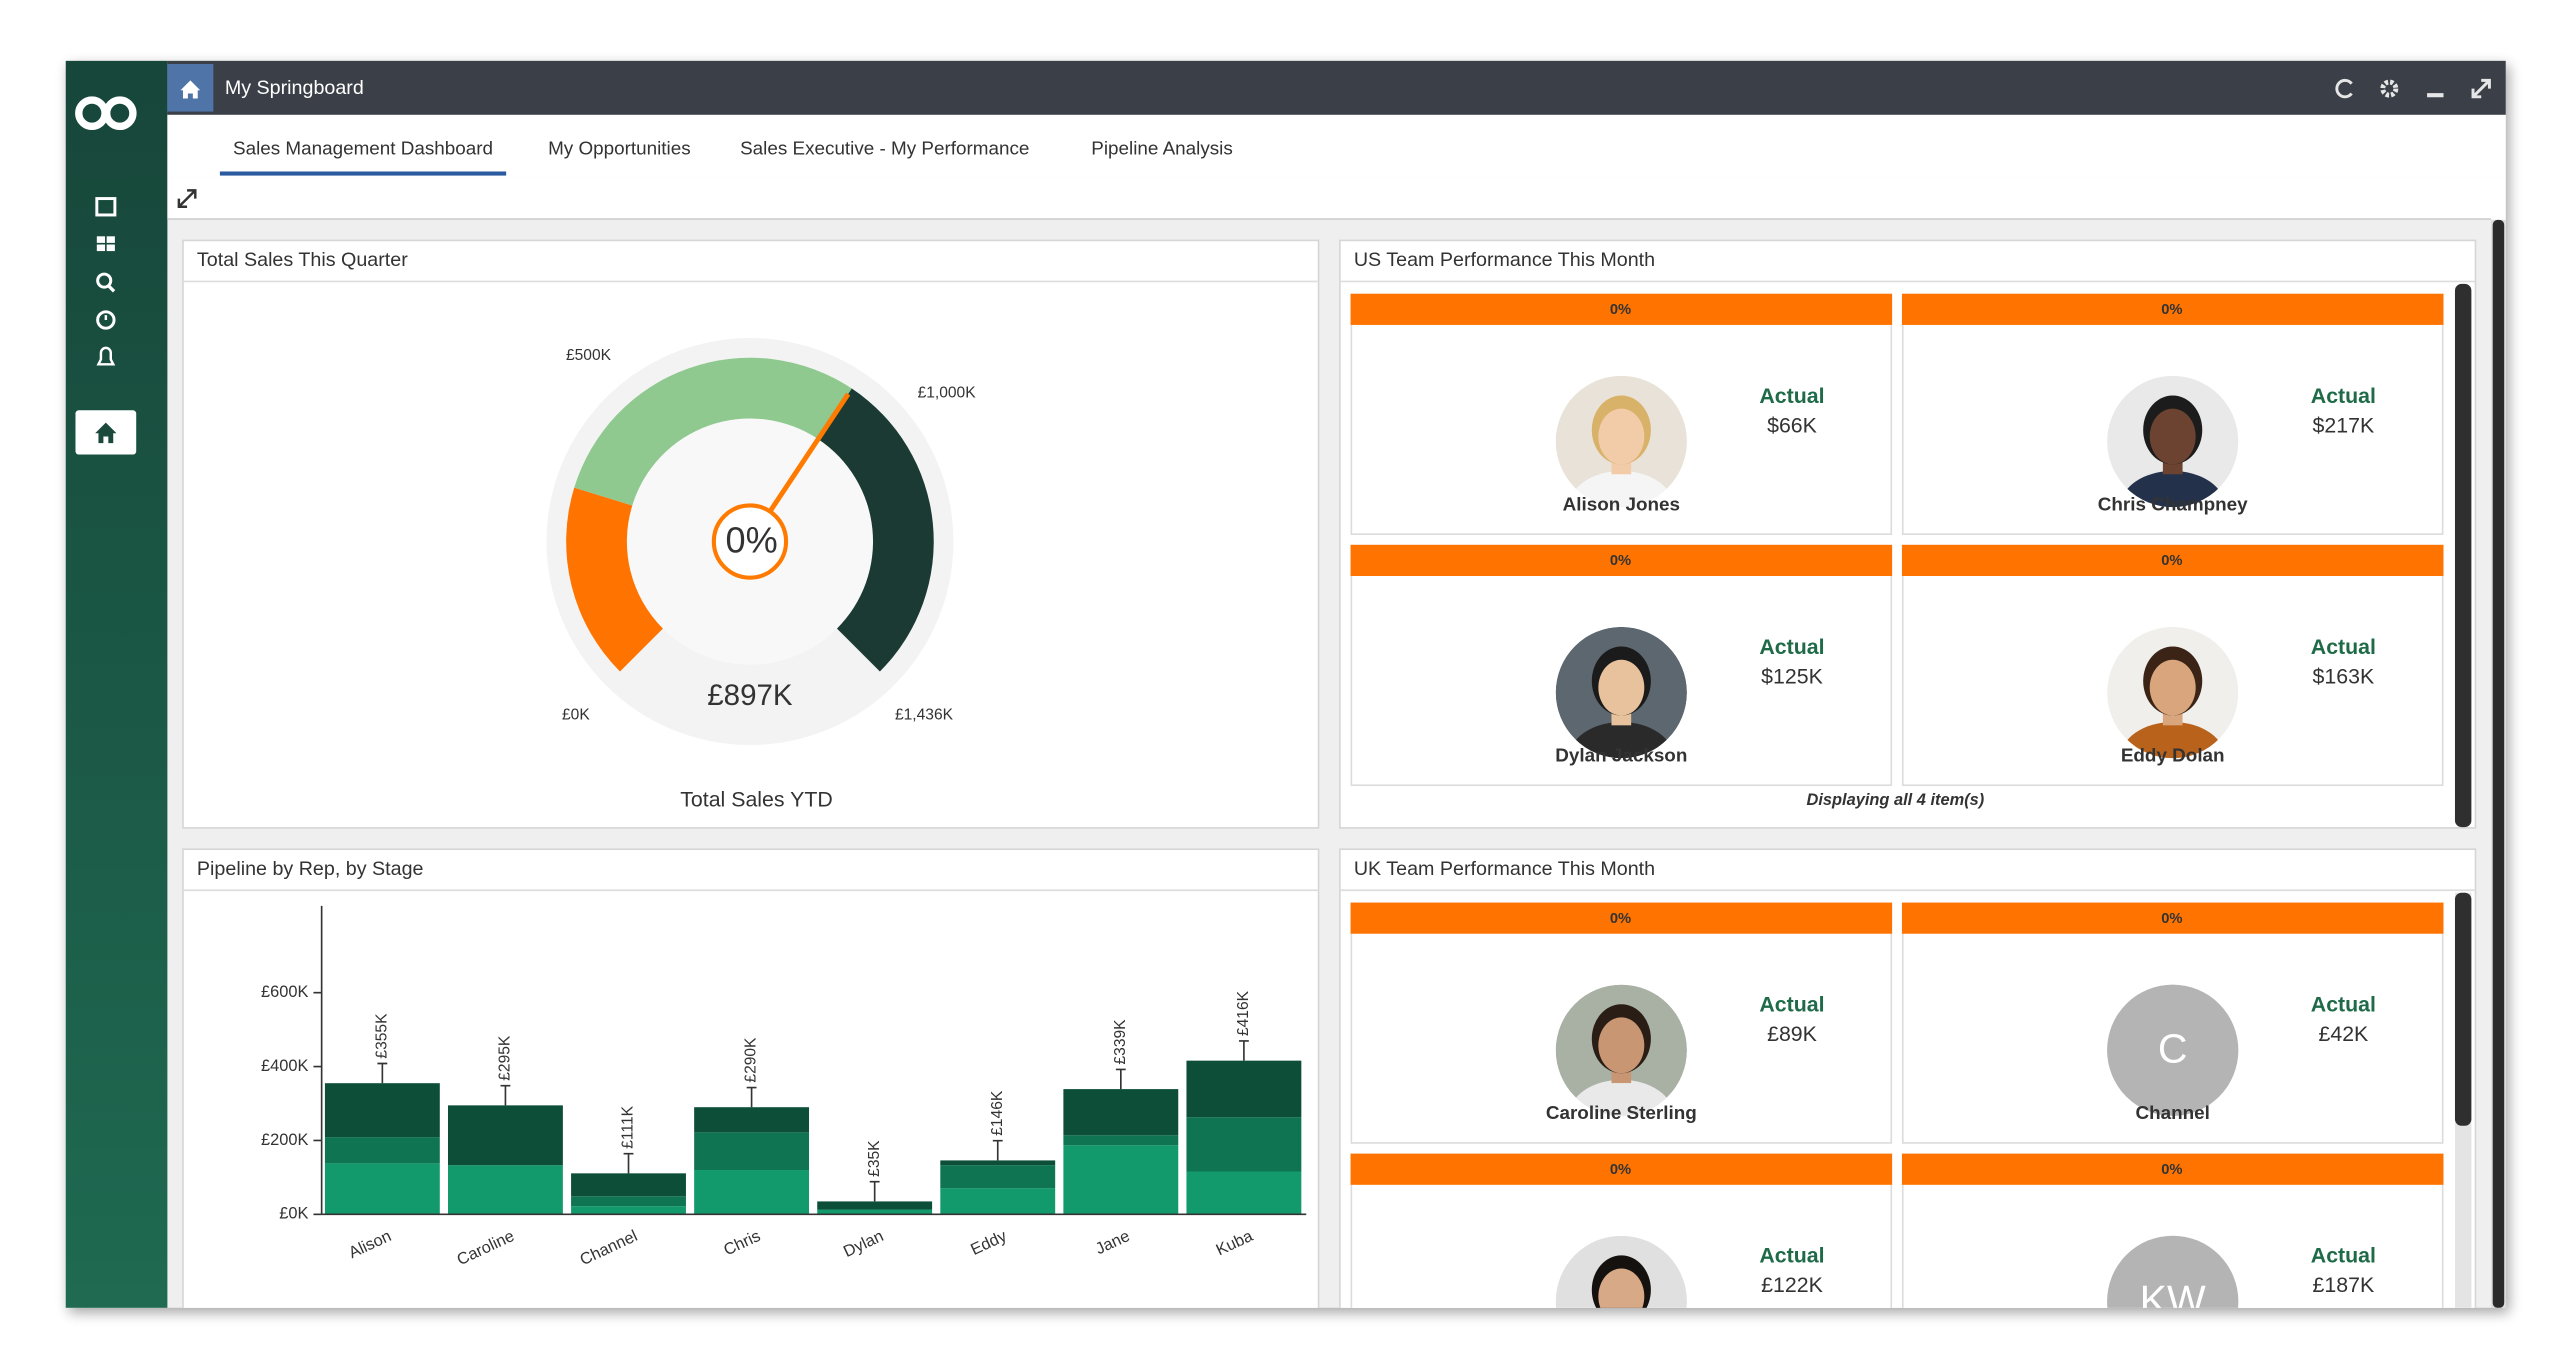 The width and height of the screenshot is (2560, 1365). What do you see at coordinates (1792, 425) in the screenshot?
I see `metric-value: $66K` at bounding box center [1792, 425].